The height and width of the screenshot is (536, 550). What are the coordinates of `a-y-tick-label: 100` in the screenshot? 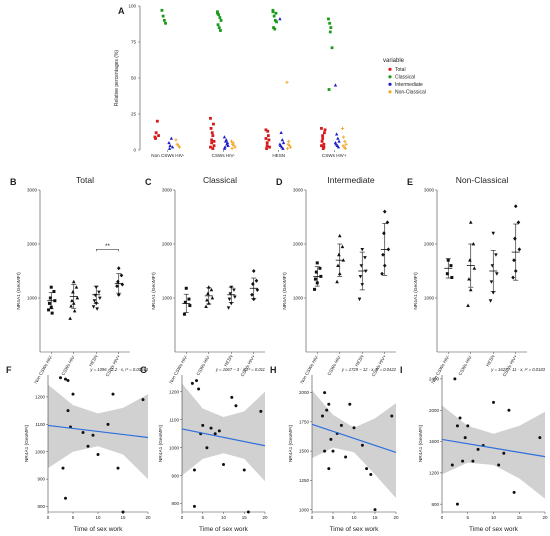 It's located at (132, 6).